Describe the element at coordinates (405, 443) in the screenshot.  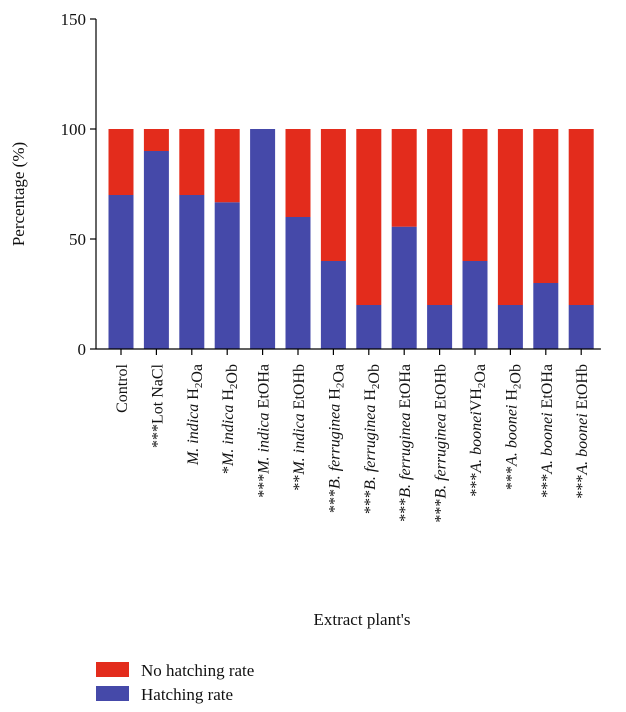
I see `x-tick-label-8: ***B. ferruginea EtOHa` at that location.